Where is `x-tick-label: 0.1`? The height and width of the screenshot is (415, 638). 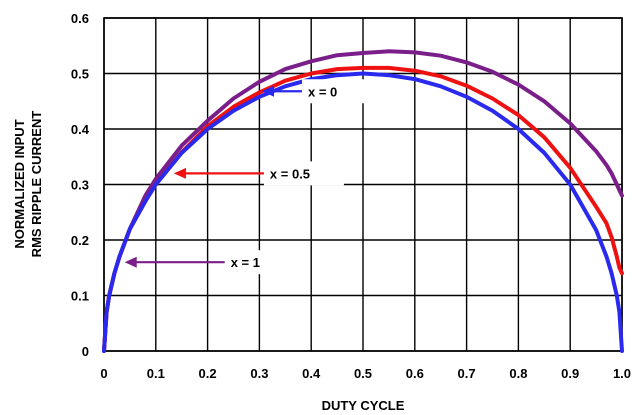
x-tick-label: 0.1 is located at coordinates (156, 373).